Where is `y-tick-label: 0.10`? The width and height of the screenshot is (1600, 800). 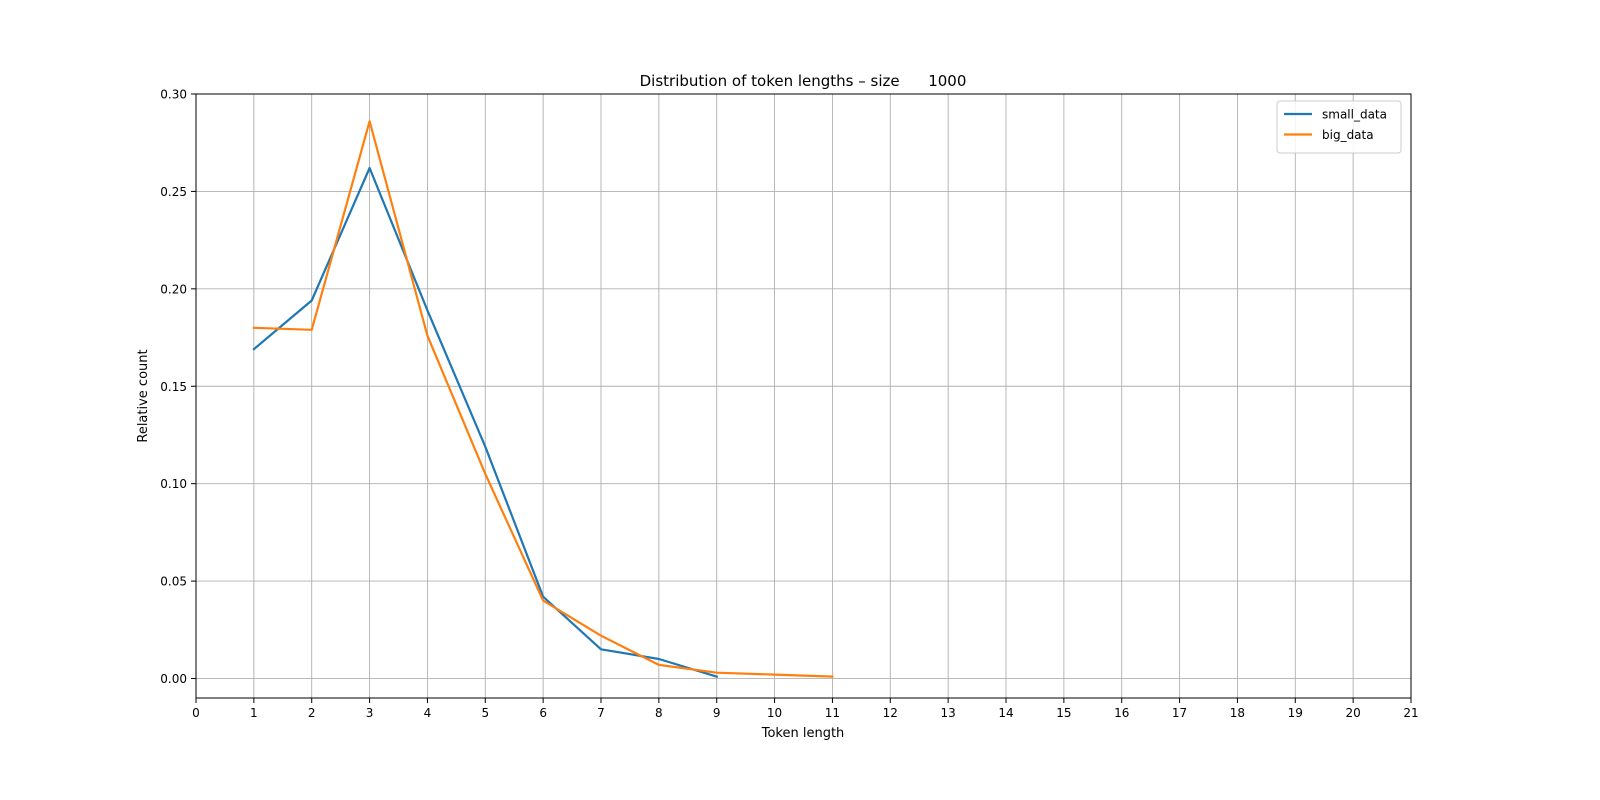
y-tick-label: 0.10 is located at coordinates (173, 484).